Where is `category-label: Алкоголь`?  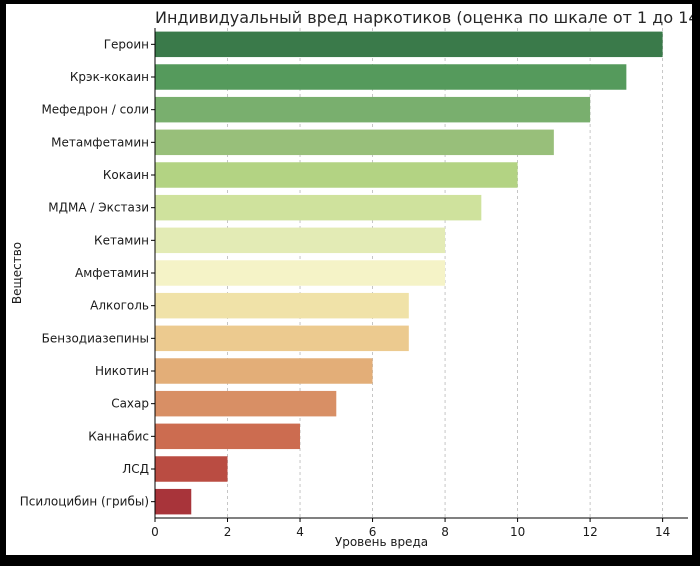 category-label: Алкоголь is located at coordinates (119, 306).